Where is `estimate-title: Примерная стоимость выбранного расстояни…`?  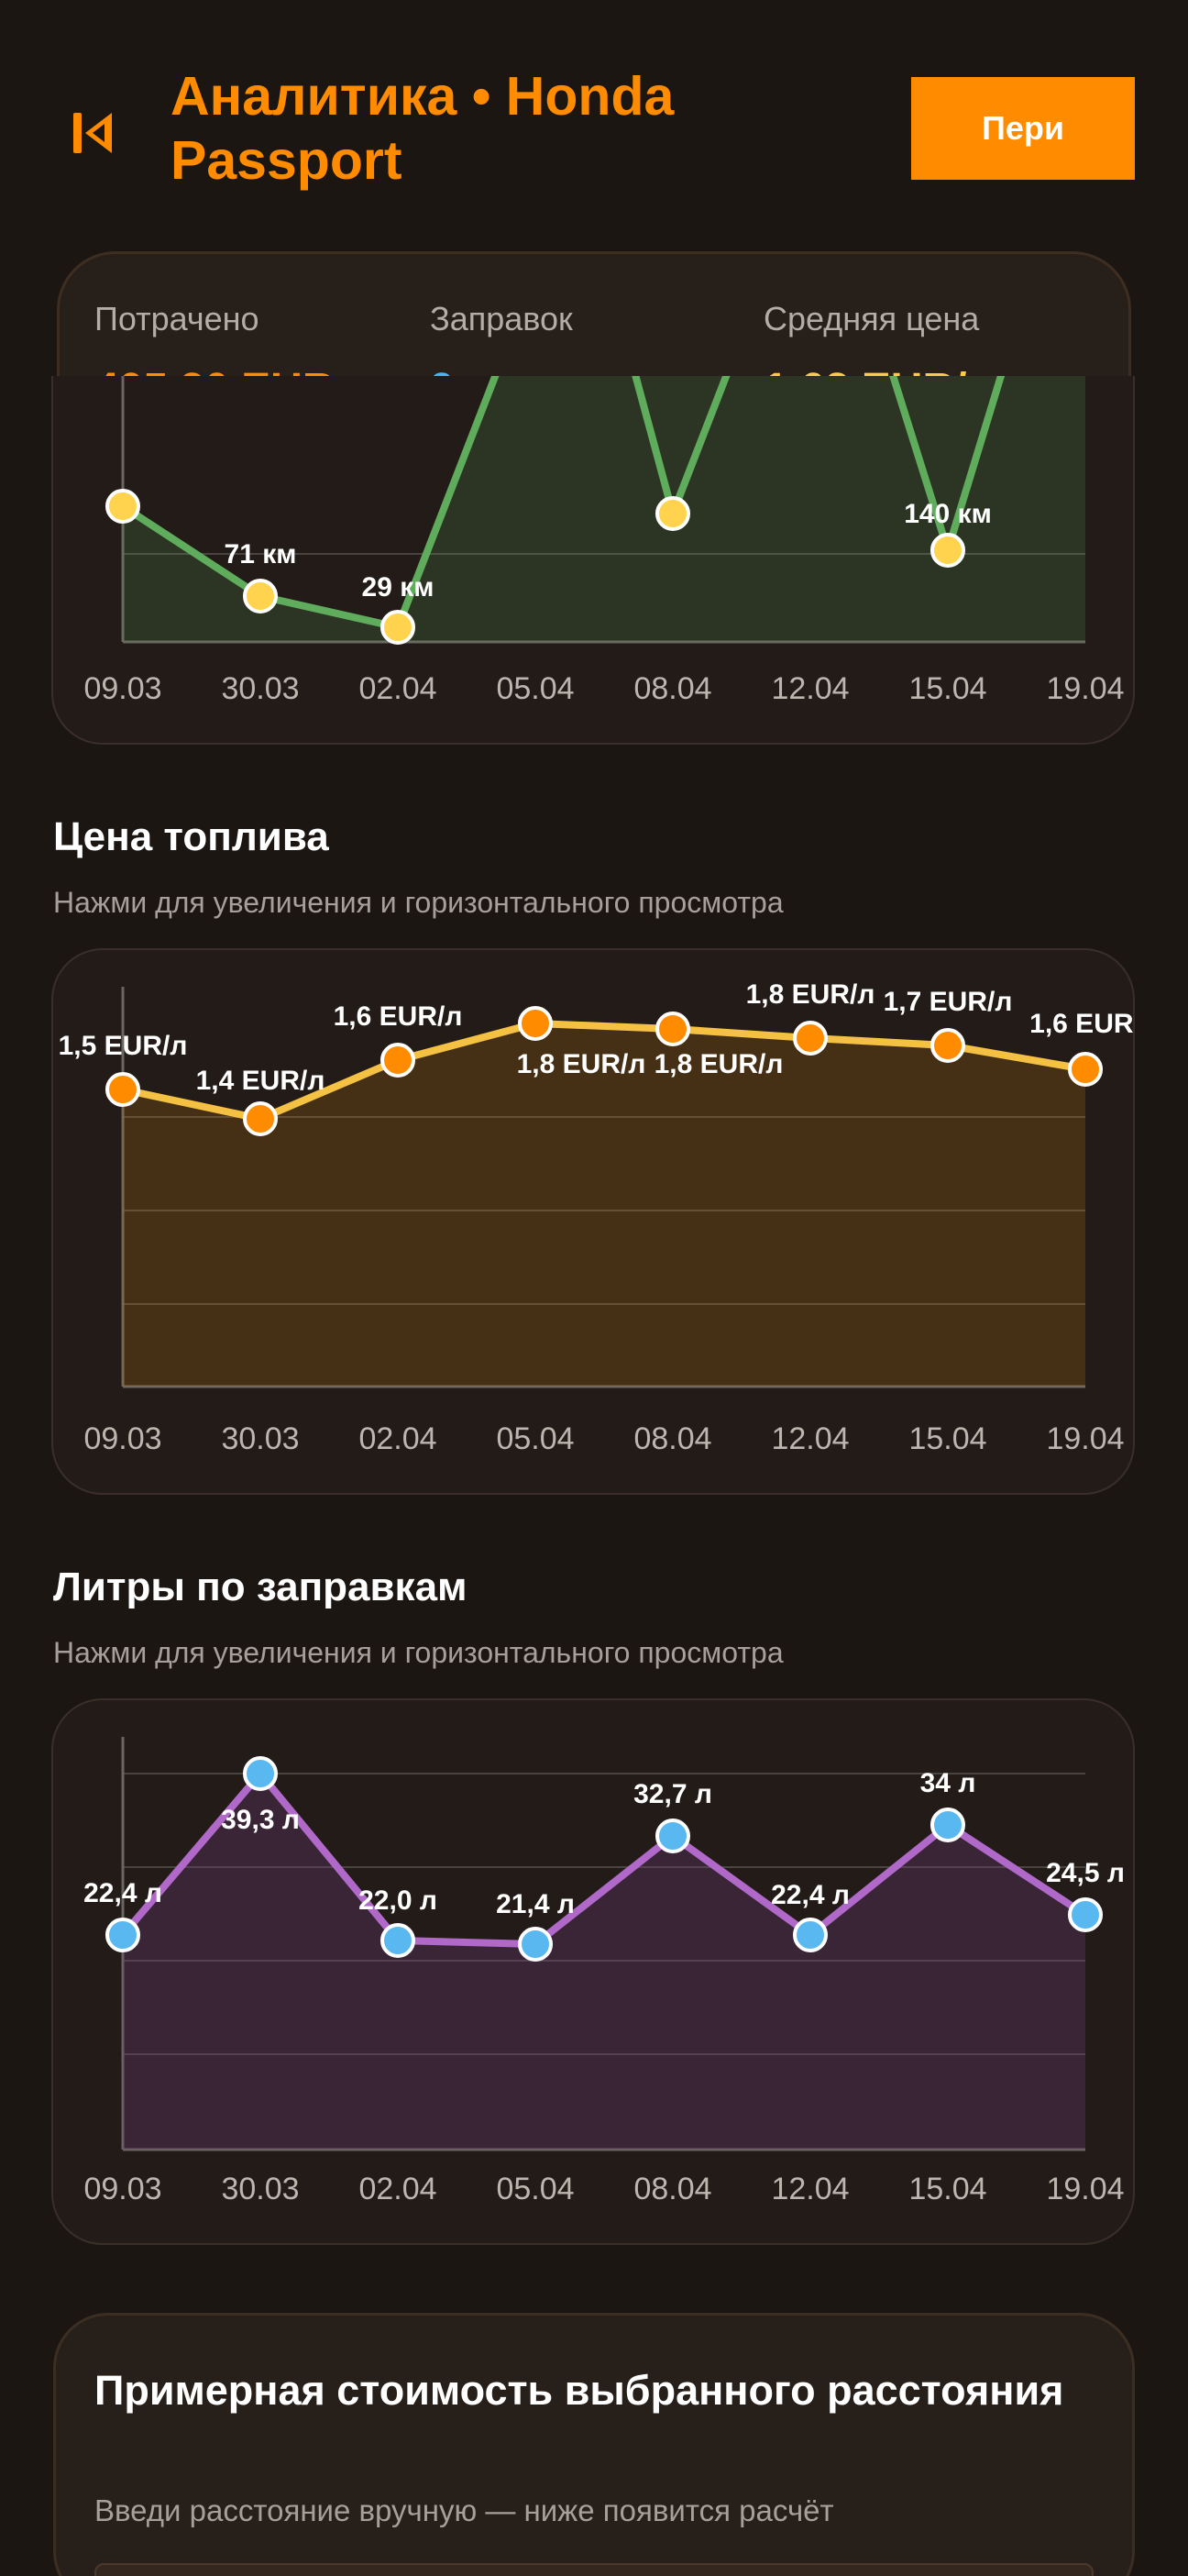 estimate-title: Примерная стоимость выбранного расстояни… is located at coordinates (579, 2390).